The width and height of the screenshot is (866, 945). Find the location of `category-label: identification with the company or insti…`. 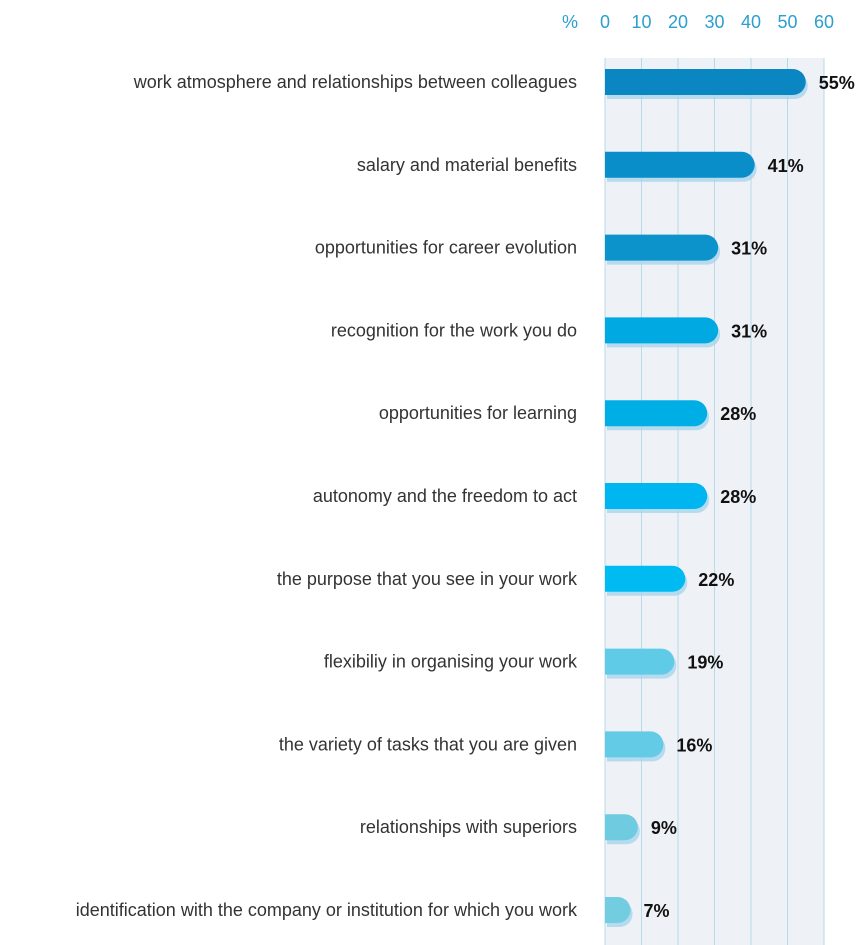

category-label: identification with the company or insti… is located at coordinates (327, 910).